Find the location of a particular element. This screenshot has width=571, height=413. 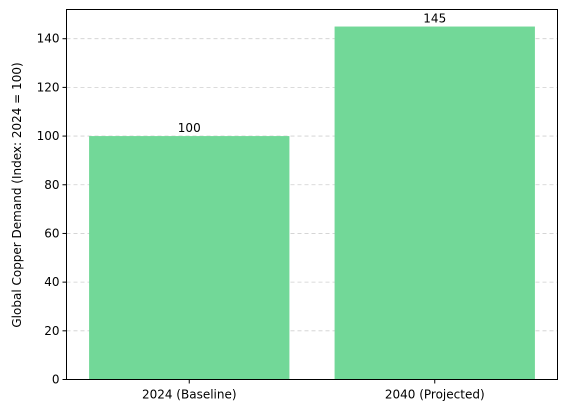

data-label: 145 is located at coordinates (434, 19).